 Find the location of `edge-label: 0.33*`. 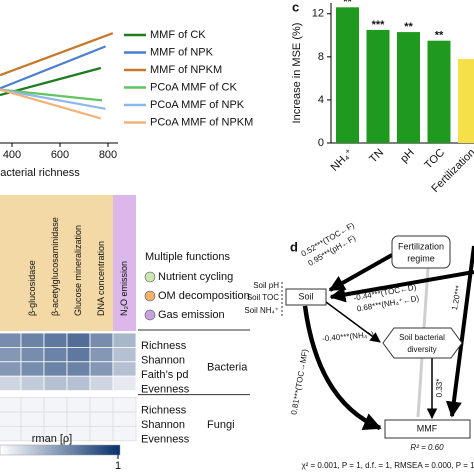

edge-label: 0.33* is located at coordinates (439, 388).